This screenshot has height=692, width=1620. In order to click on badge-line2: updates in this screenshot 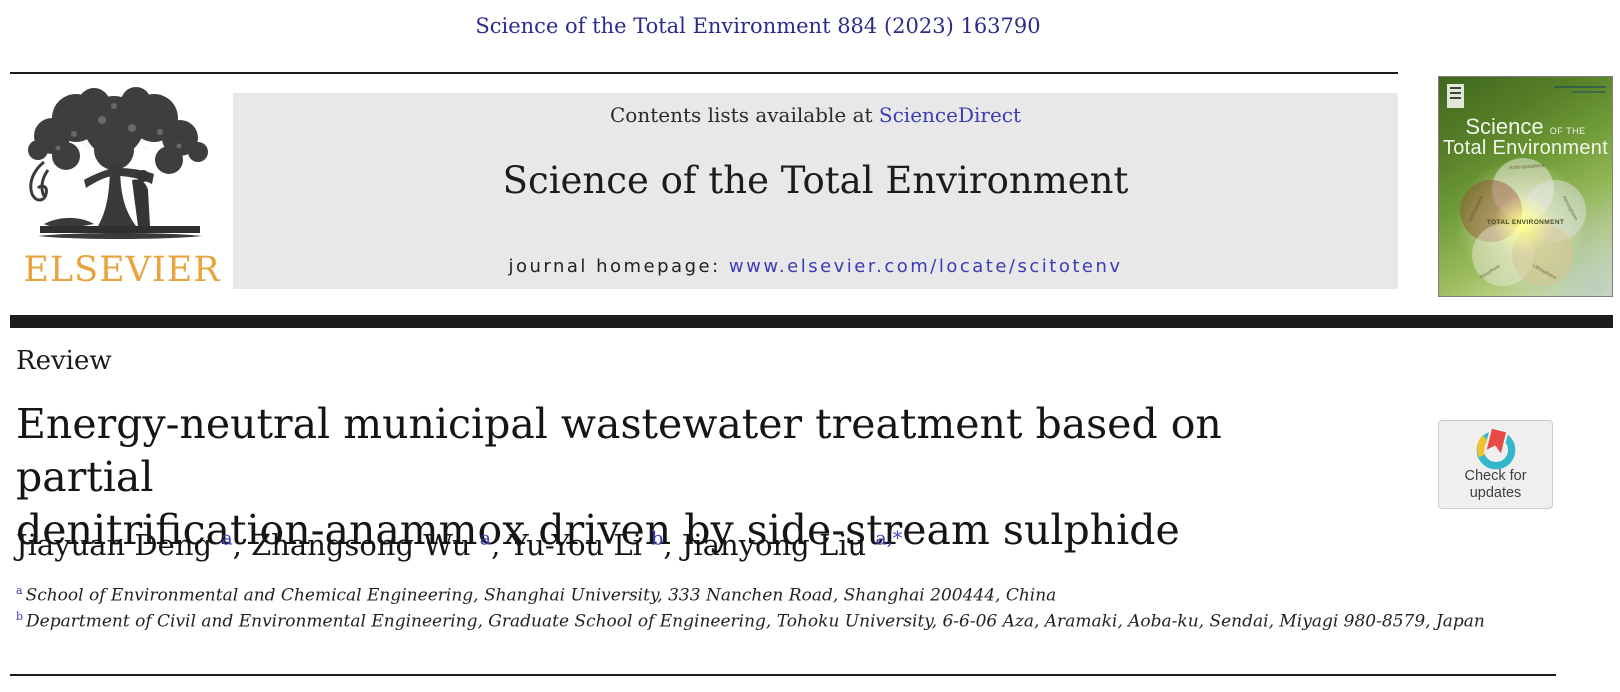, I will do `click(1495, 493)`.